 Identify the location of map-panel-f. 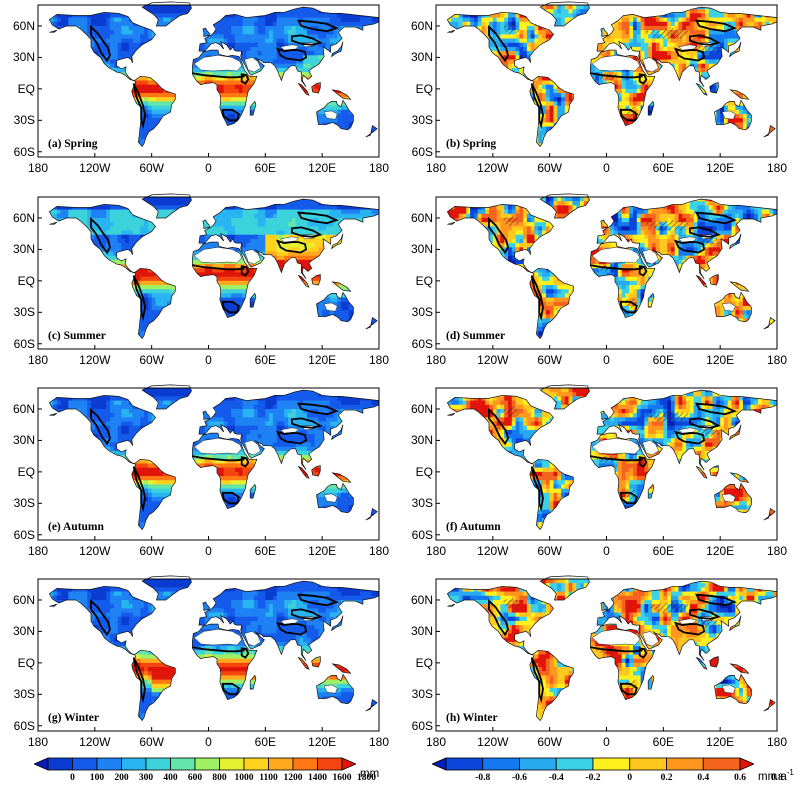
(606, 462).